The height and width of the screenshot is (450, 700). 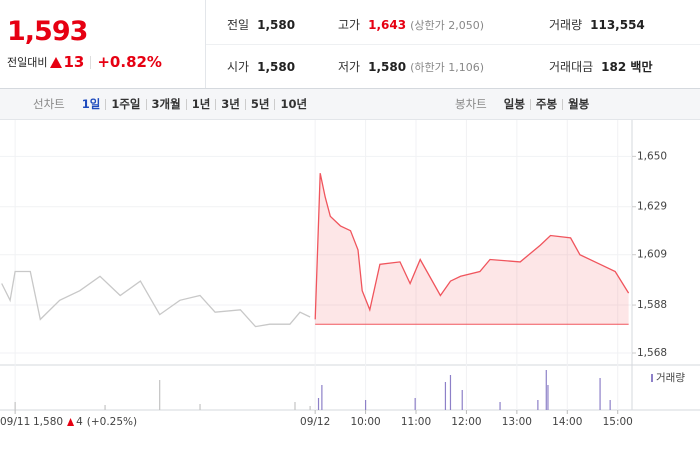 What do you see at coordinates (365, 422) in the screenshot?
I see `x-tick-label: 10:00` at bounding box center [365, 422].